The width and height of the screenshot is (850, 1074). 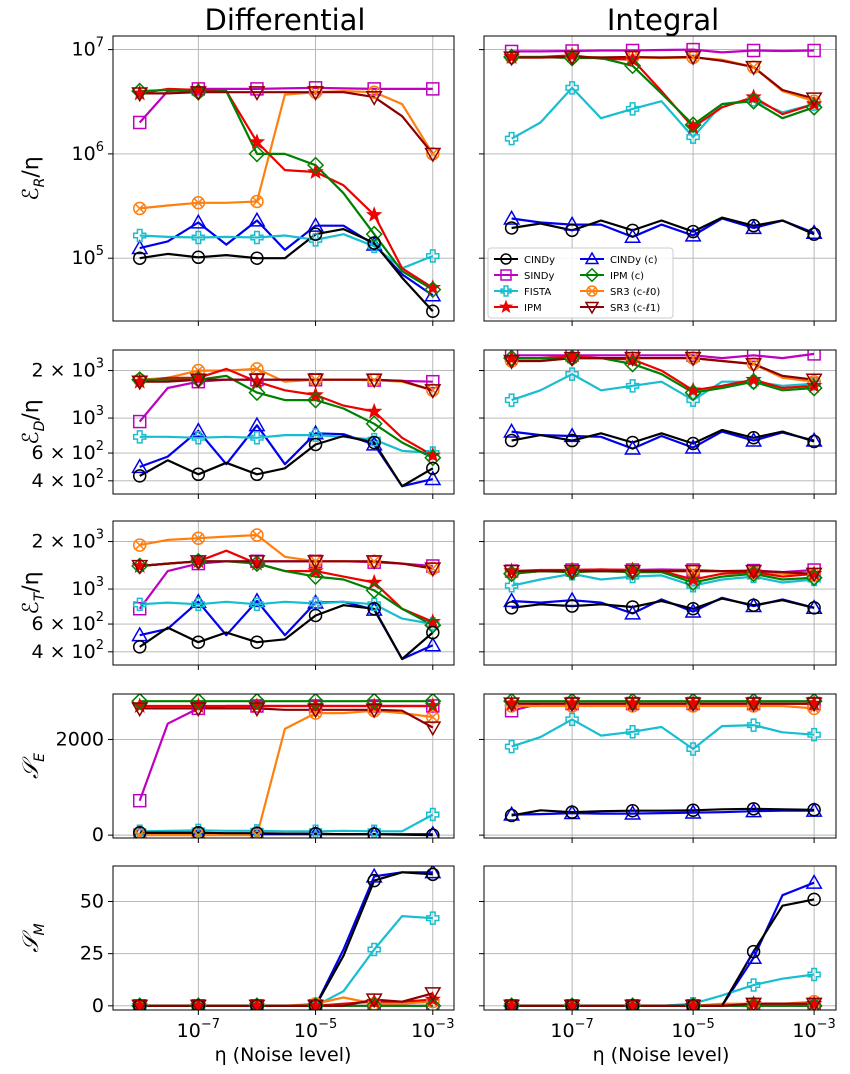 What do you see at coordinates (663, 143) in the screenshot?
I see `panel-r1-c2-series` at bounding box center [663, 143].